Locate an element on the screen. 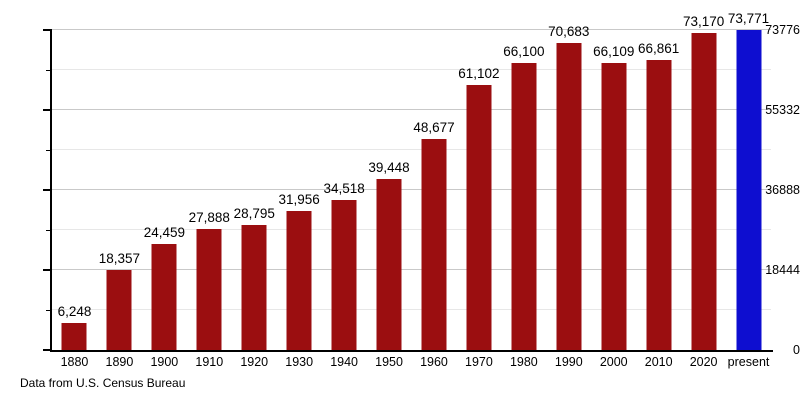 This screenshot has width=800, height=400. bar-1950 is located at coordinates (389, 264).